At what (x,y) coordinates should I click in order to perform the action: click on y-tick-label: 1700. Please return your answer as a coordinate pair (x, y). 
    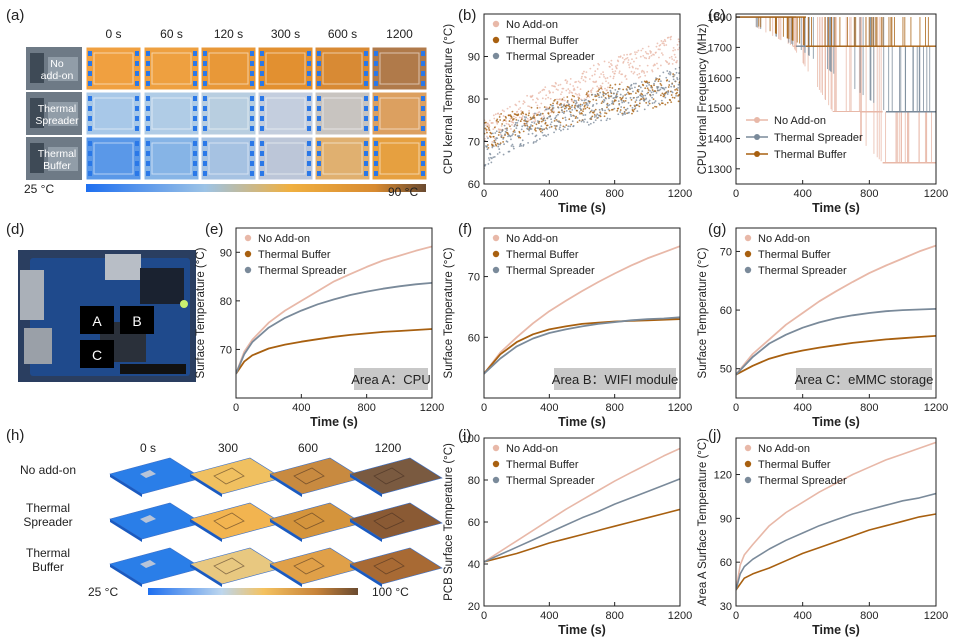
    Looking at the image, I should click on (720, 48).